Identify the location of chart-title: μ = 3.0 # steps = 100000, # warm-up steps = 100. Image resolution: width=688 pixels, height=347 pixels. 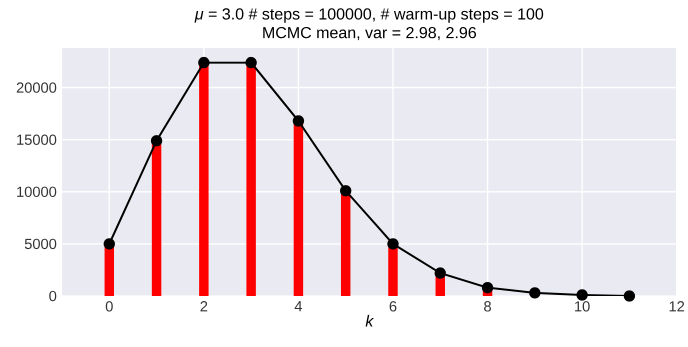
(369, 15).